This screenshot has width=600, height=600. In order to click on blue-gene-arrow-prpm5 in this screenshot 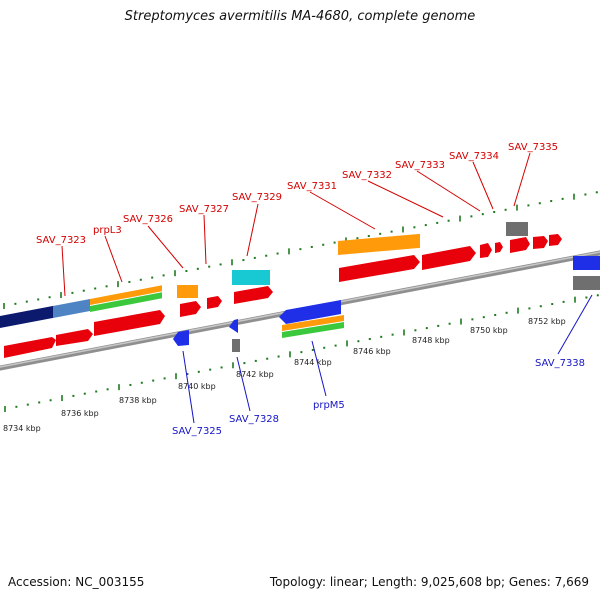, I will do `click(310, 312)`.